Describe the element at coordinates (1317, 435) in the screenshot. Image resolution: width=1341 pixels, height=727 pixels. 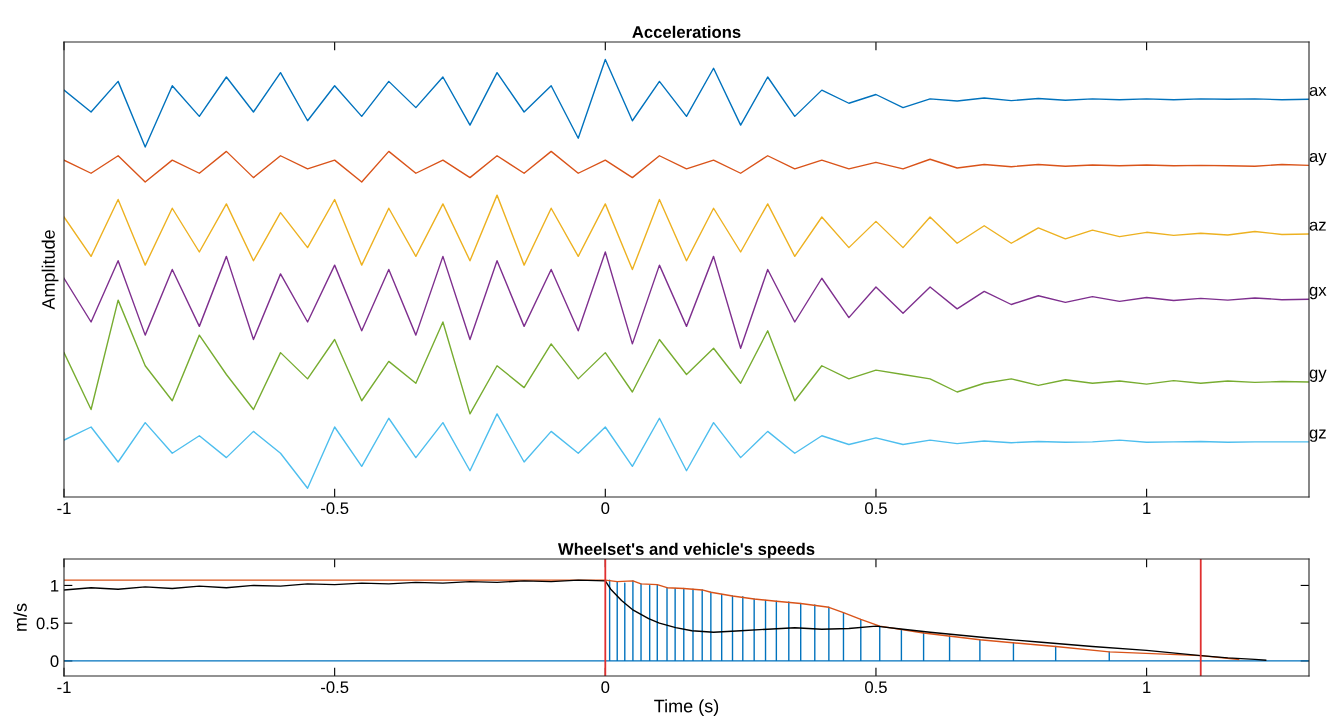
I see `series-label: gz` at that location.